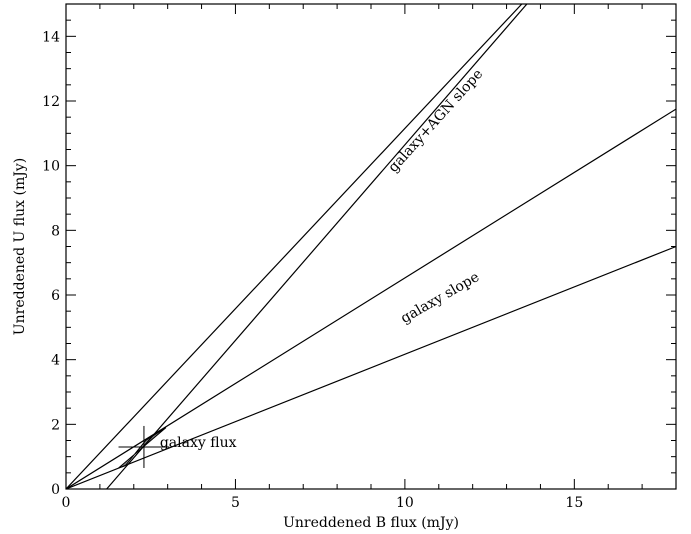 The image size is (691, 534). I want to click on x-axis-title: Unreddened B flux (mJy), so click(371, 523).